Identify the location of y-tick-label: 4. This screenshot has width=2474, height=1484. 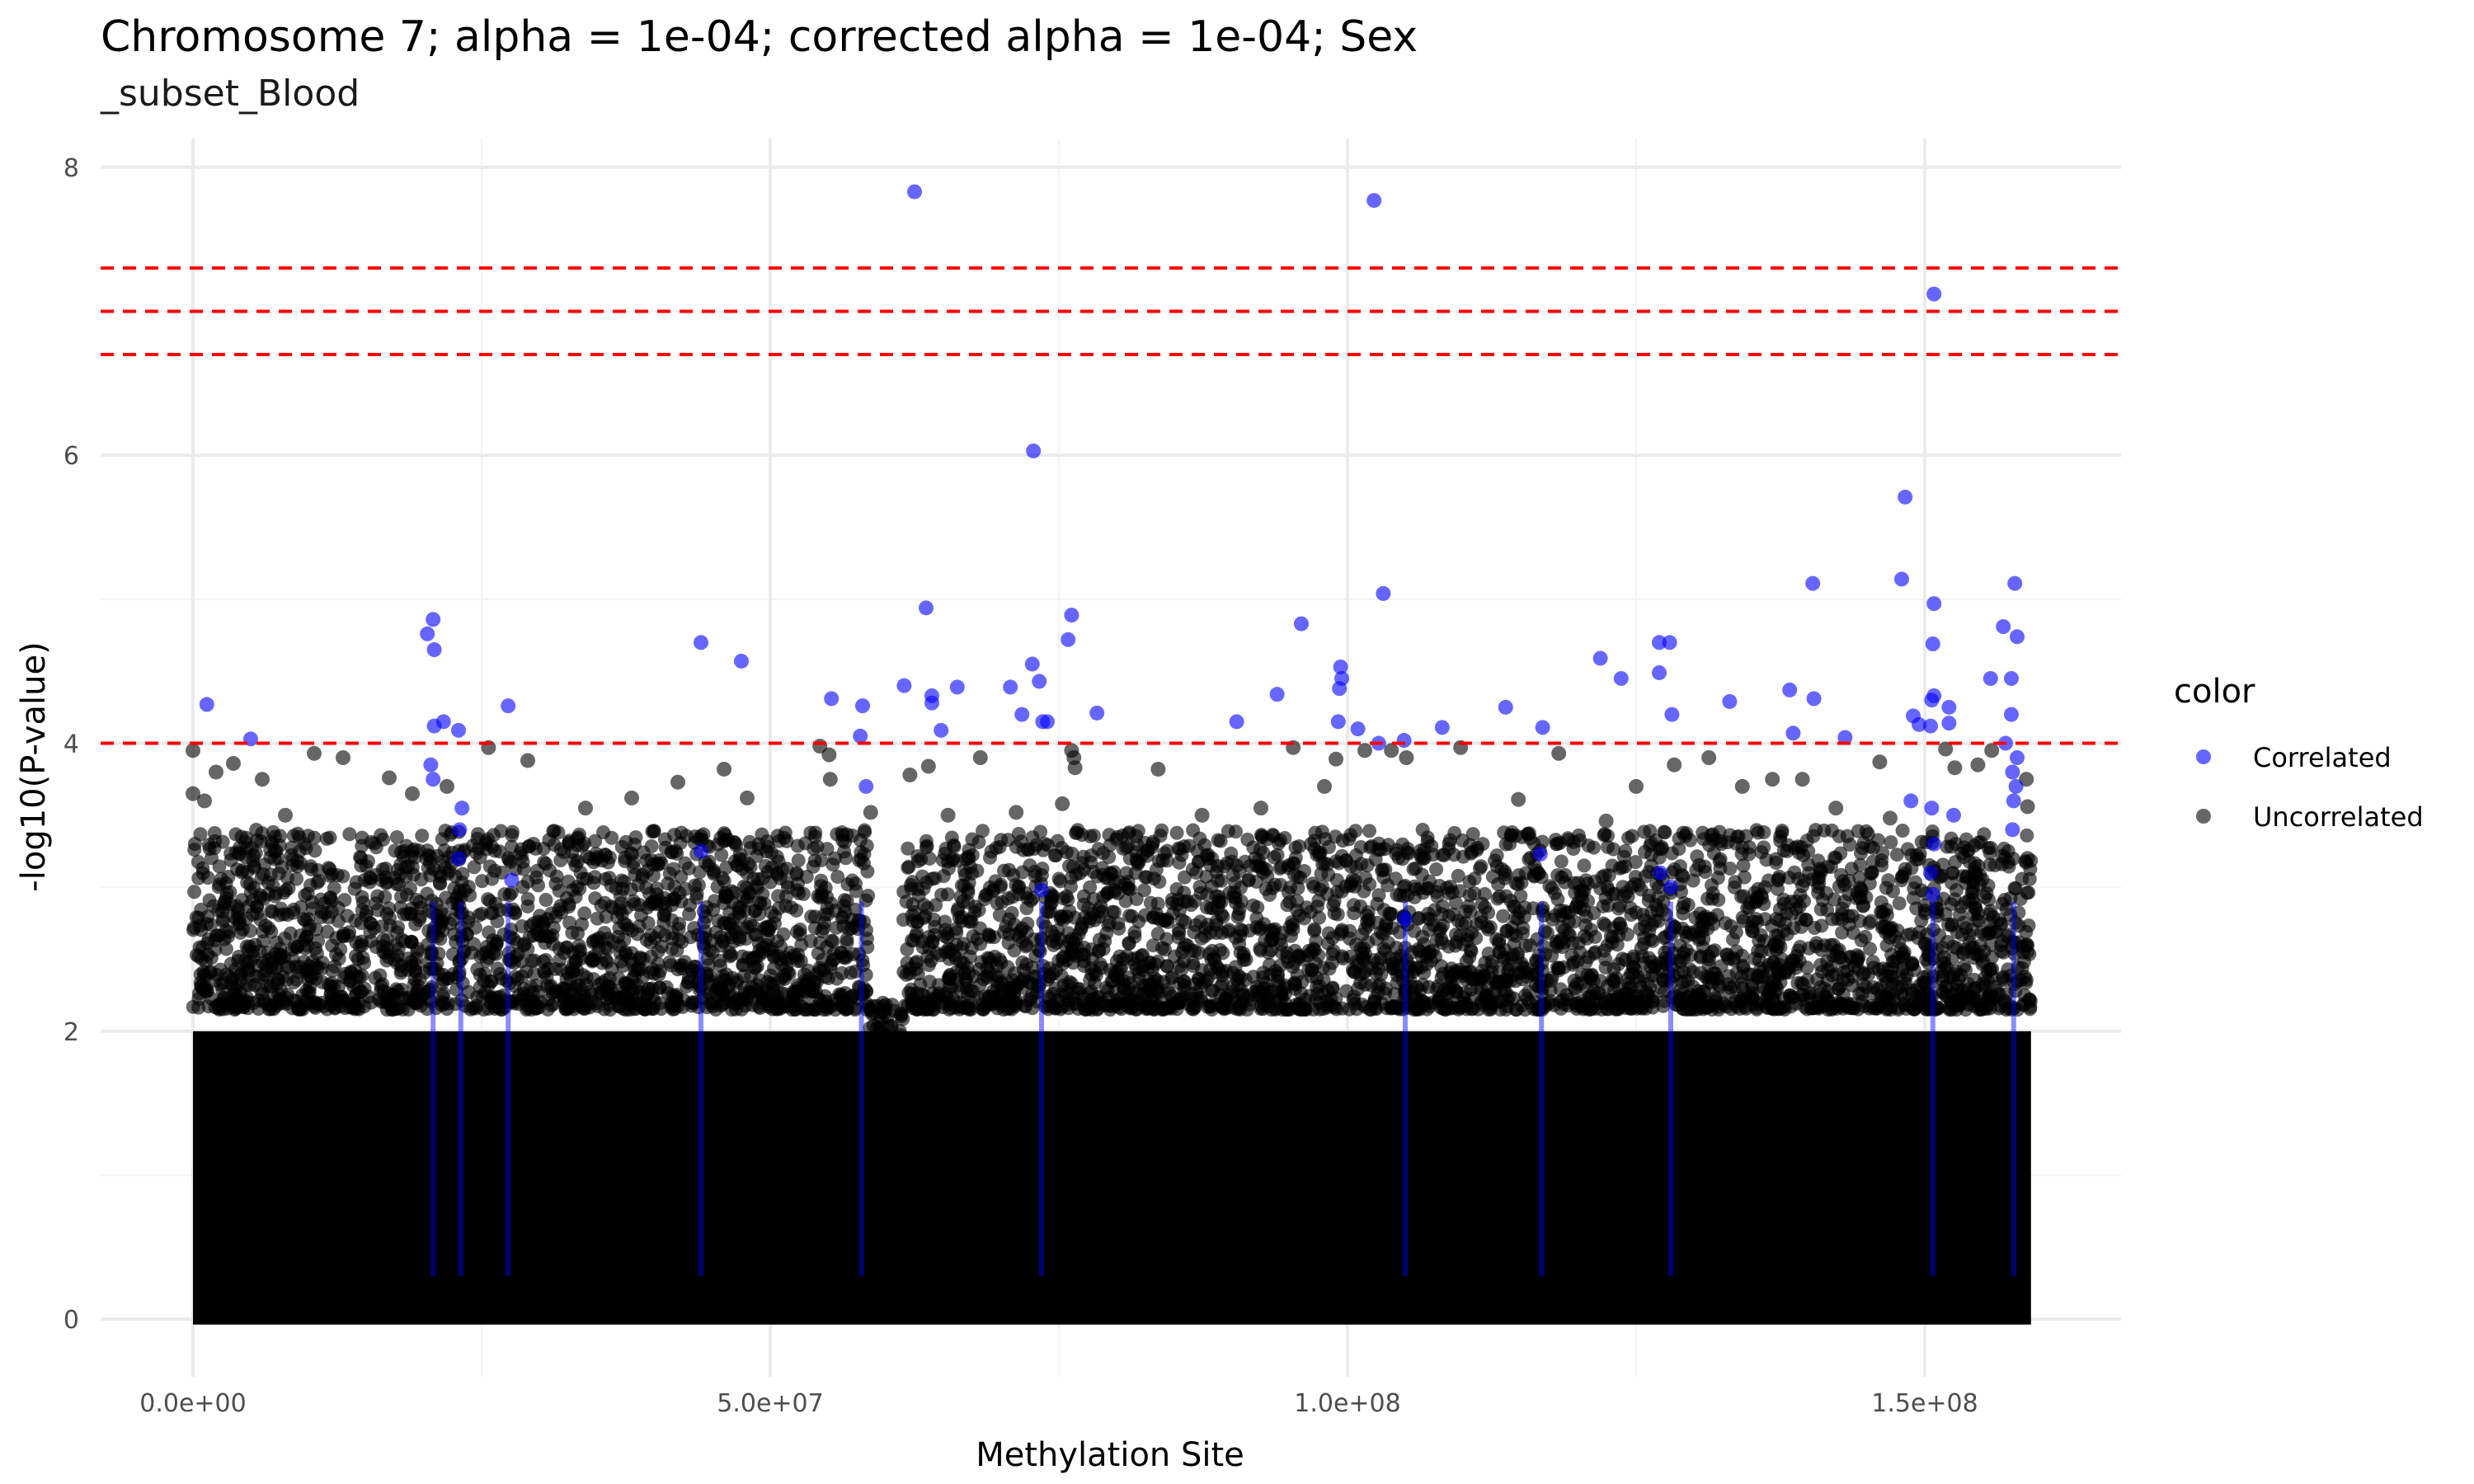
(71, 744).